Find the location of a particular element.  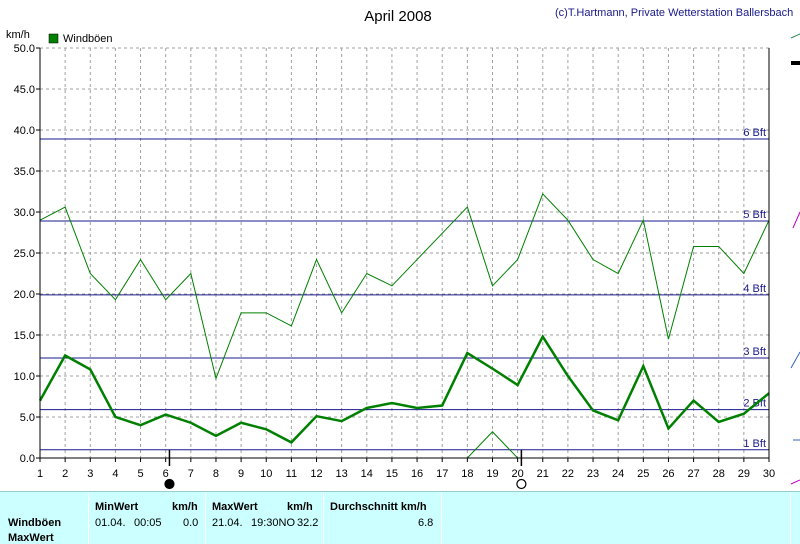

x-tick-label: 29 is located at coordinates (744, 474).